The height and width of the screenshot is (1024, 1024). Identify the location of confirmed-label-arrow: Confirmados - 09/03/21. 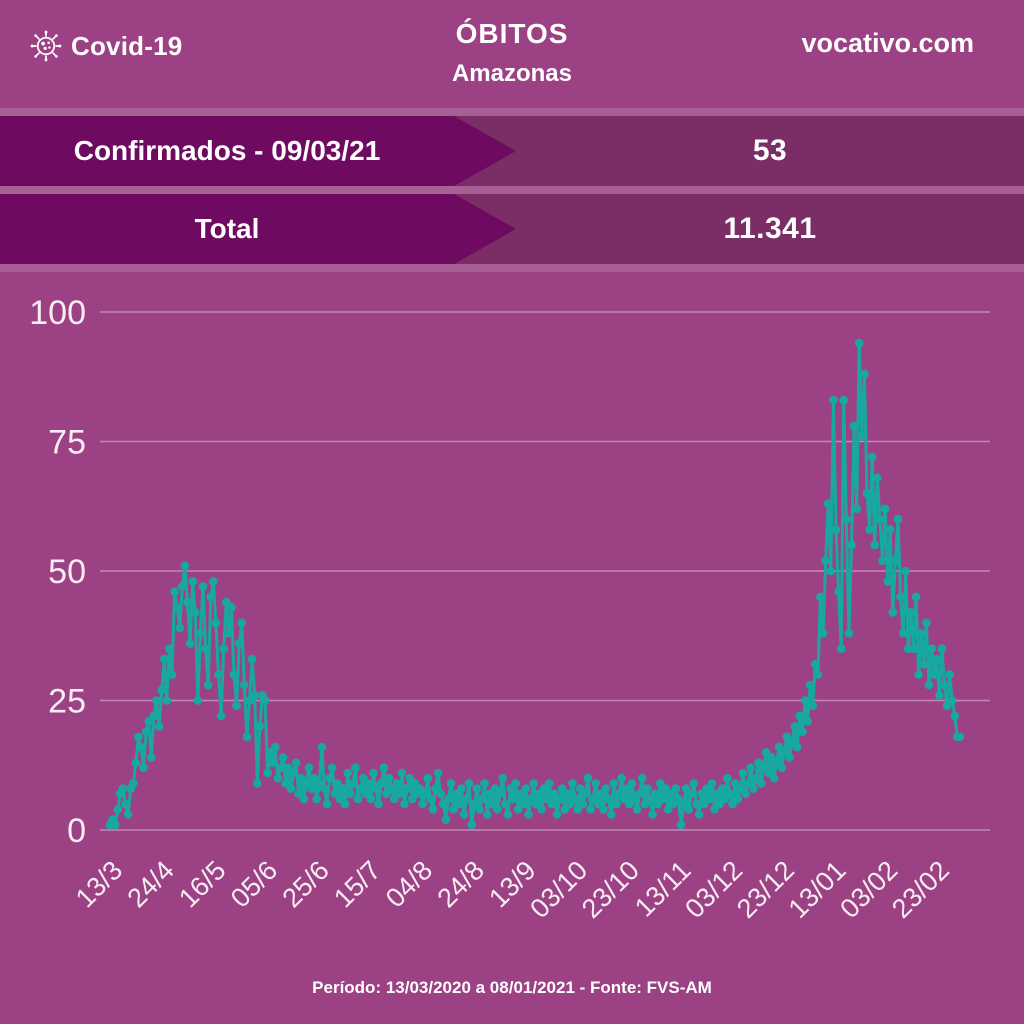
(258, 151).